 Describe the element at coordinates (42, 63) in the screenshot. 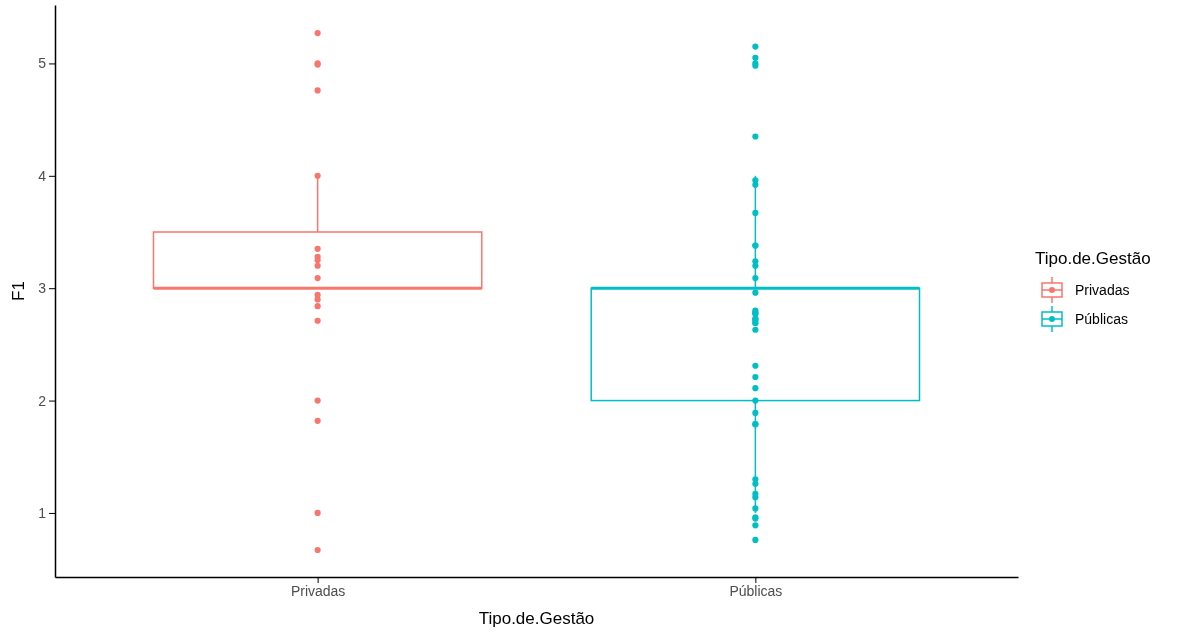

I see `y-tick-label: 5` at that location.